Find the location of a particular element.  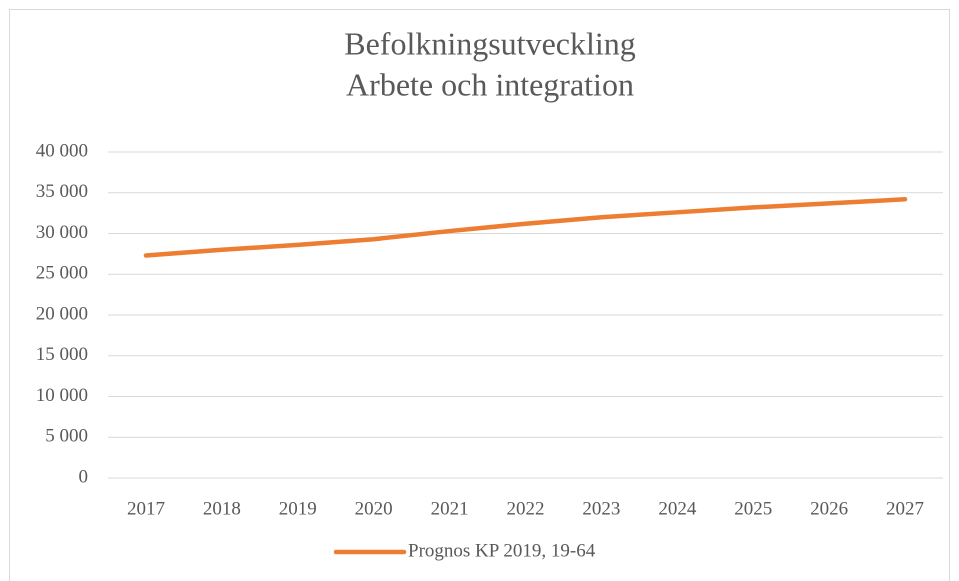

y-tick-label: 25 000 is located at coordinates (62, 273).